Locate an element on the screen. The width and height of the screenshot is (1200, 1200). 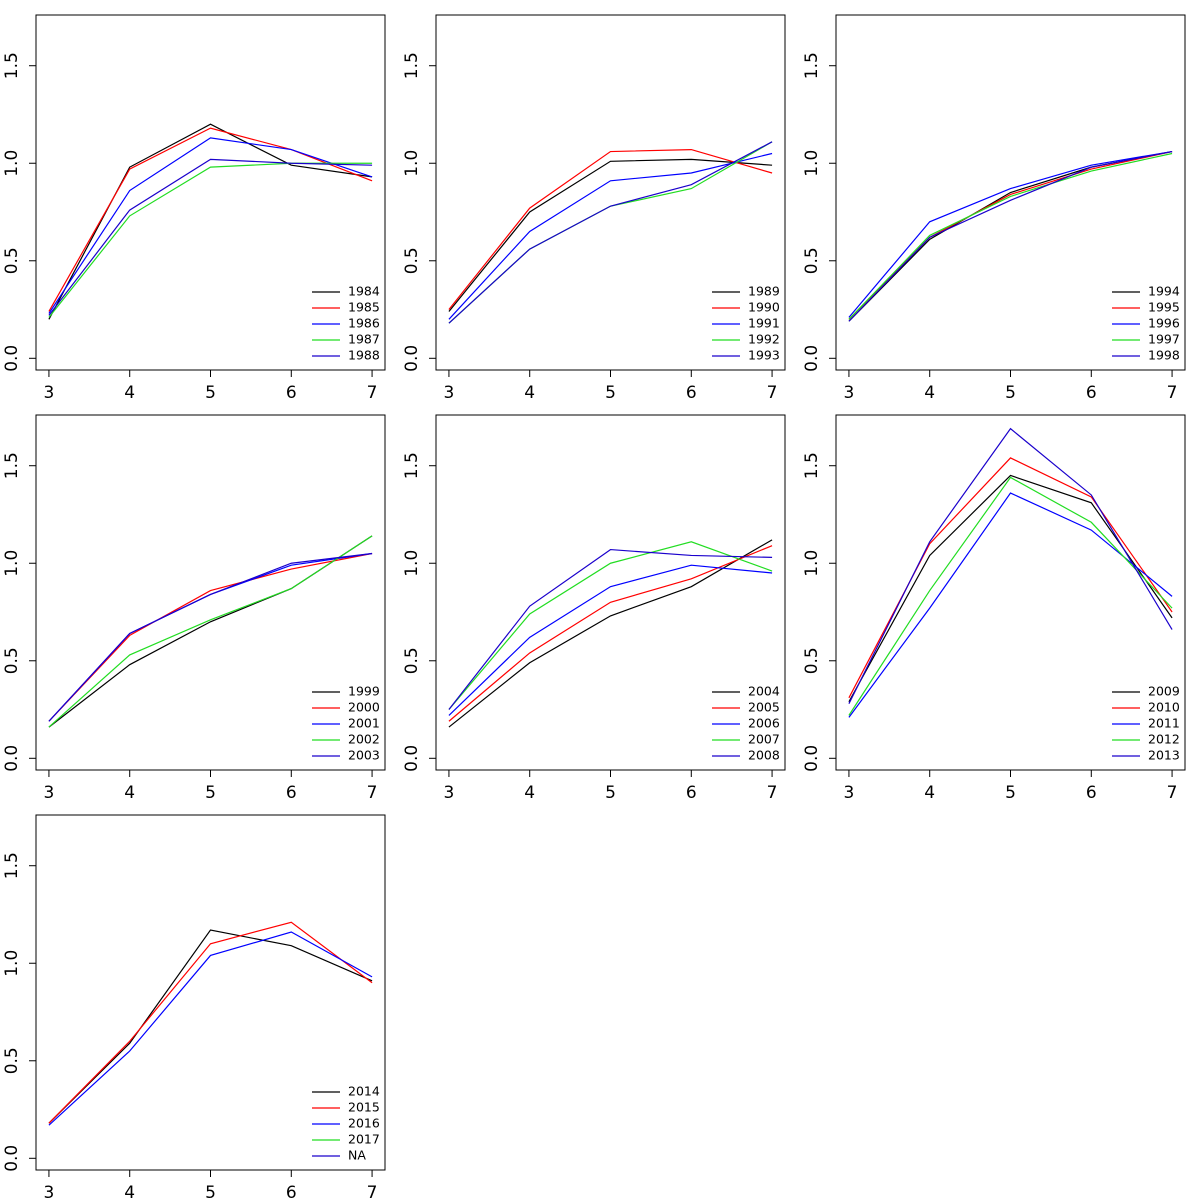
legend-label: 1993 is located at coordinates (764, 355).